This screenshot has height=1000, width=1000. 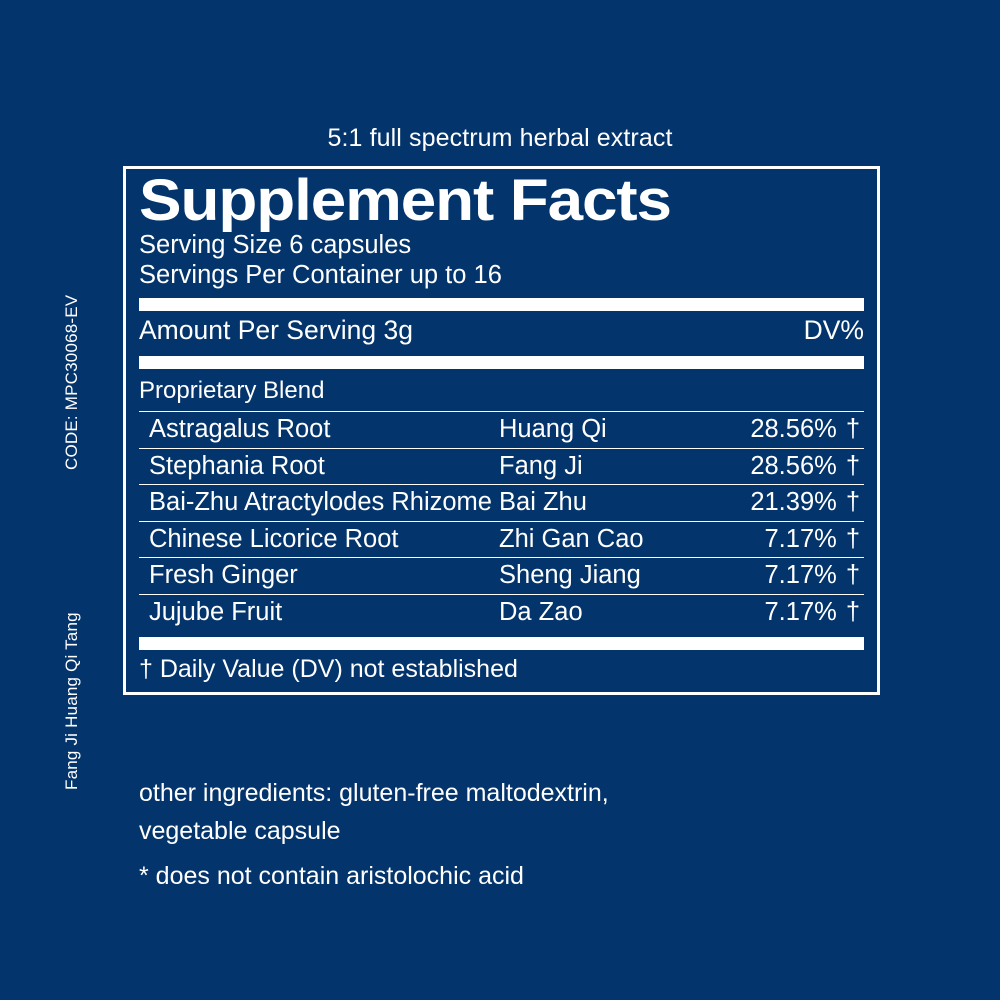 What do you see at coordinates (833, 329) in the screenshot?
I see `daily-value-header: DV%` at bounding box center [833, 329].